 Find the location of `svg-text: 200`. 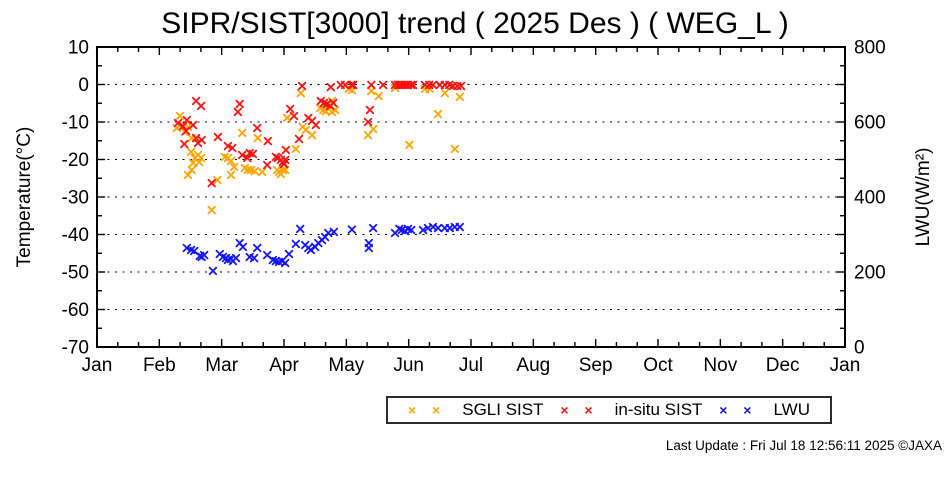

svg-text: 200 is located at coordinates (870, 273).